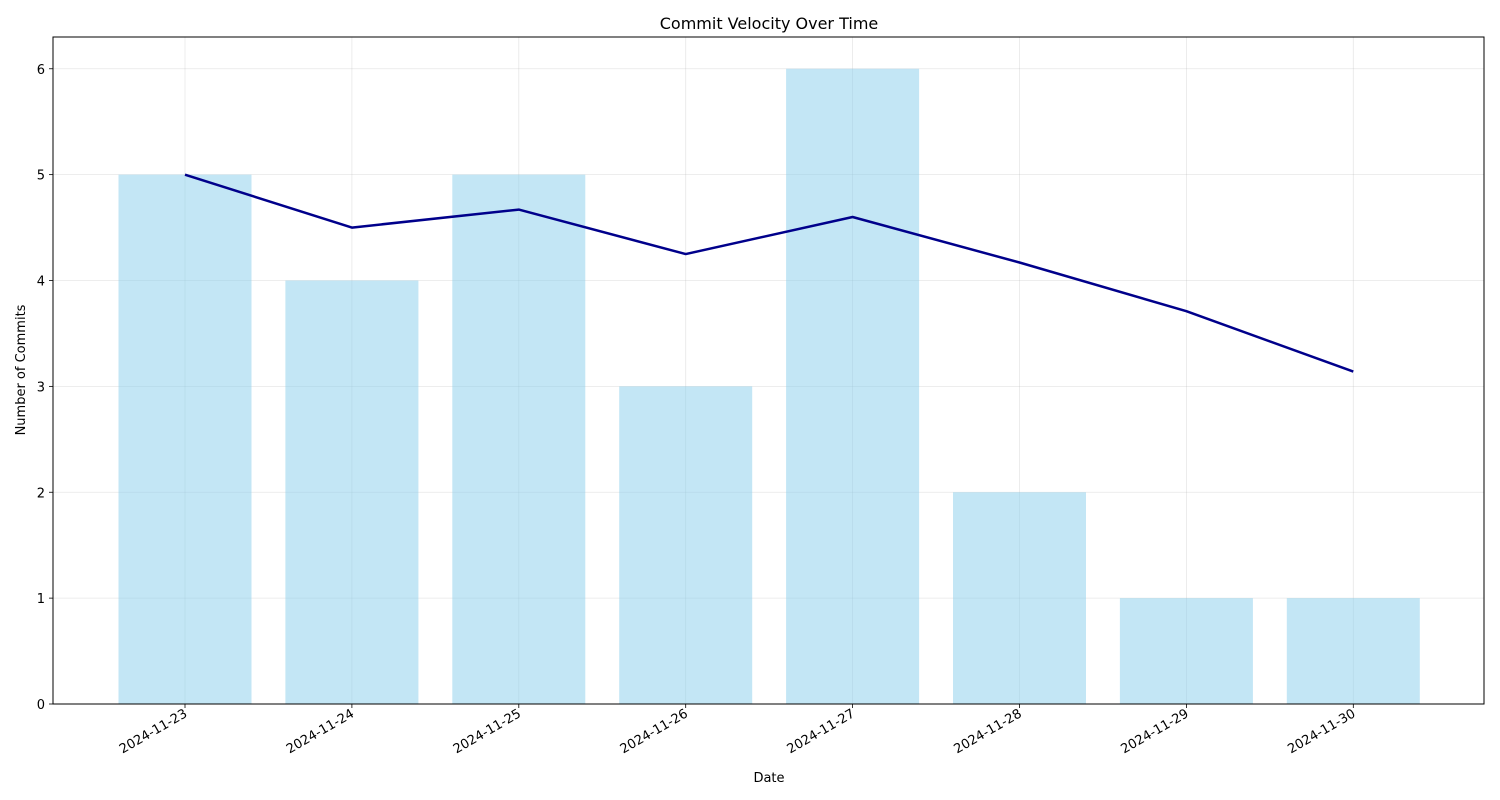  I want to click on y-axis-ticks: 0 1 2 3 4 5 6, so click(45, 388).